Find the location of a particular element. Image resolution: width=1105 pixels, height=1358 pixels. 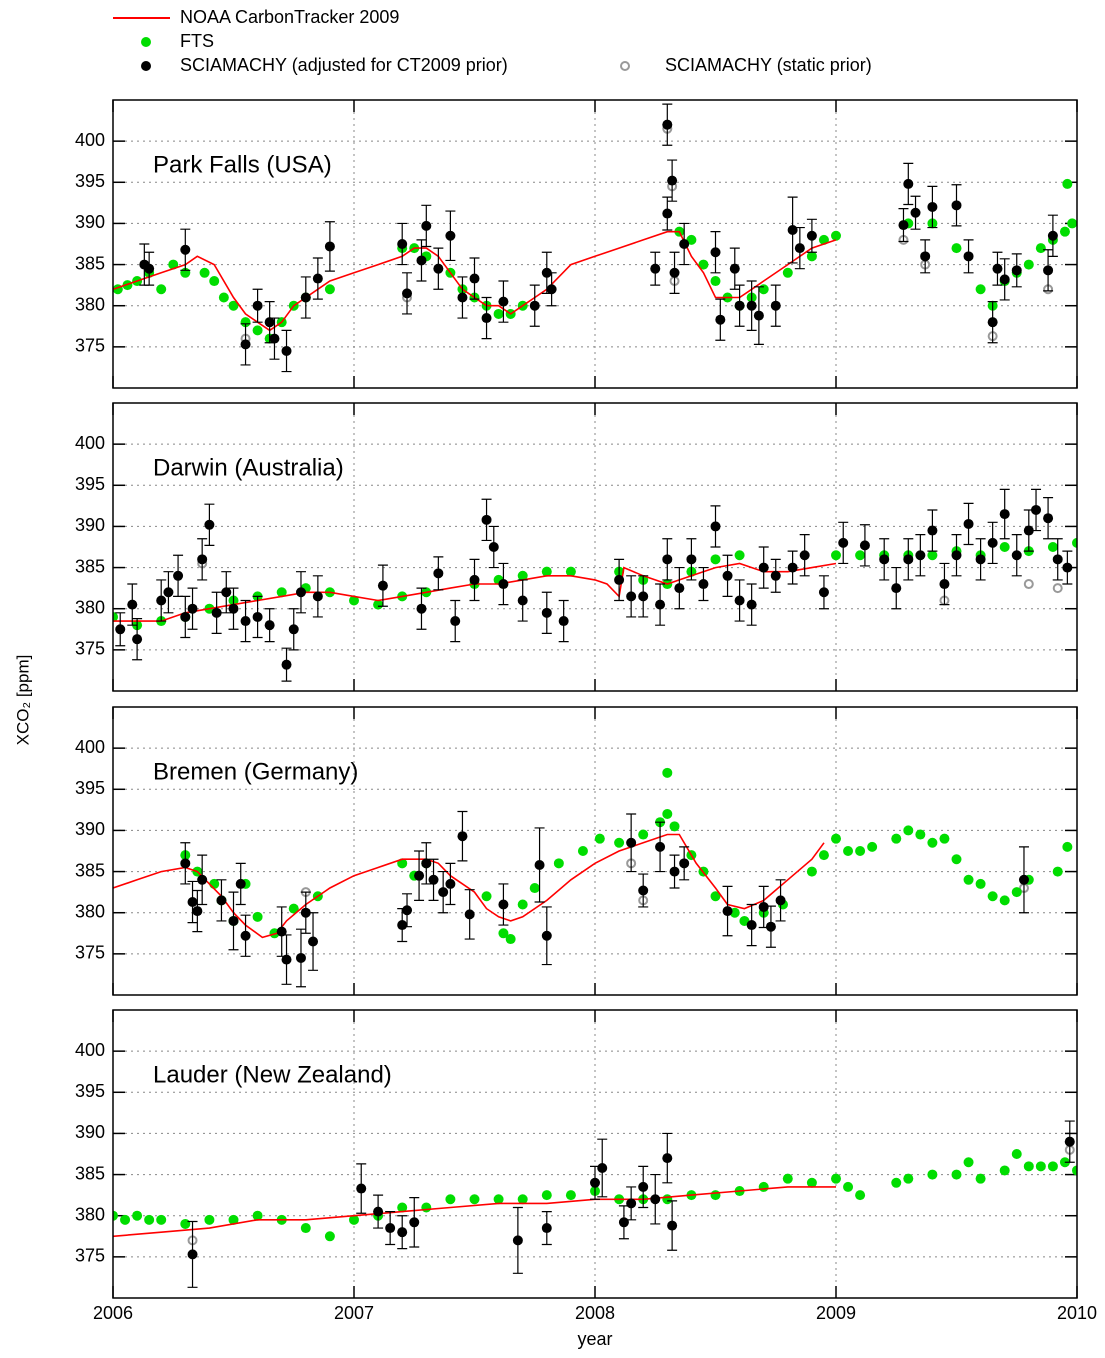

panel-title: Lauder (New Zealand) is located at coordinates (272, 1074).